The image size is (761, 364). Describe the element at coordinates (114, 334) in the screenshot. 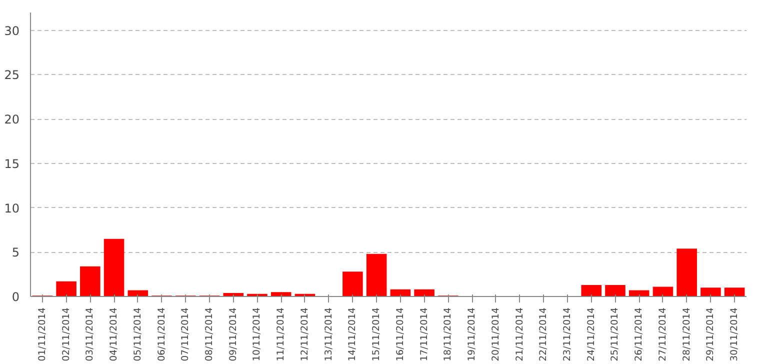

I see `x-tick-label: 04/11/2014` at that location.